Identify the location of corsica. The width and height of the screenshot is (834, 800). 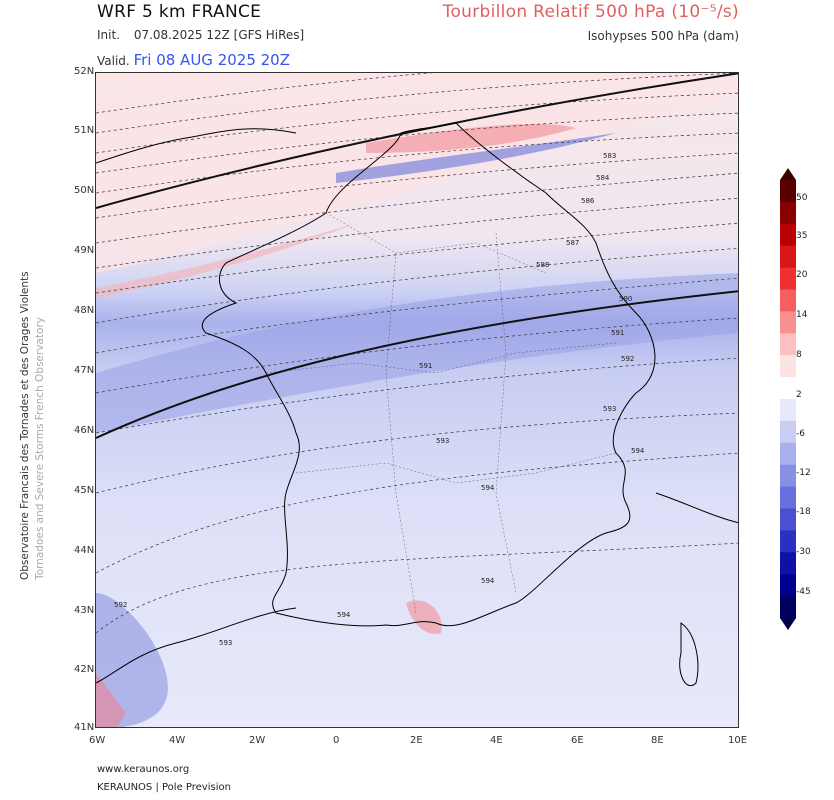
(689, 654).